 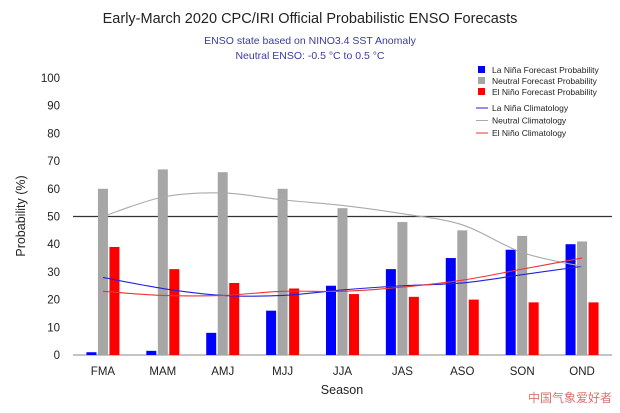 What do you see at coordinates (529, 121) in the screenshot?
I see `legend-label-neutral-climatology: Neutral Climatology` at bounding box center [529, 121].